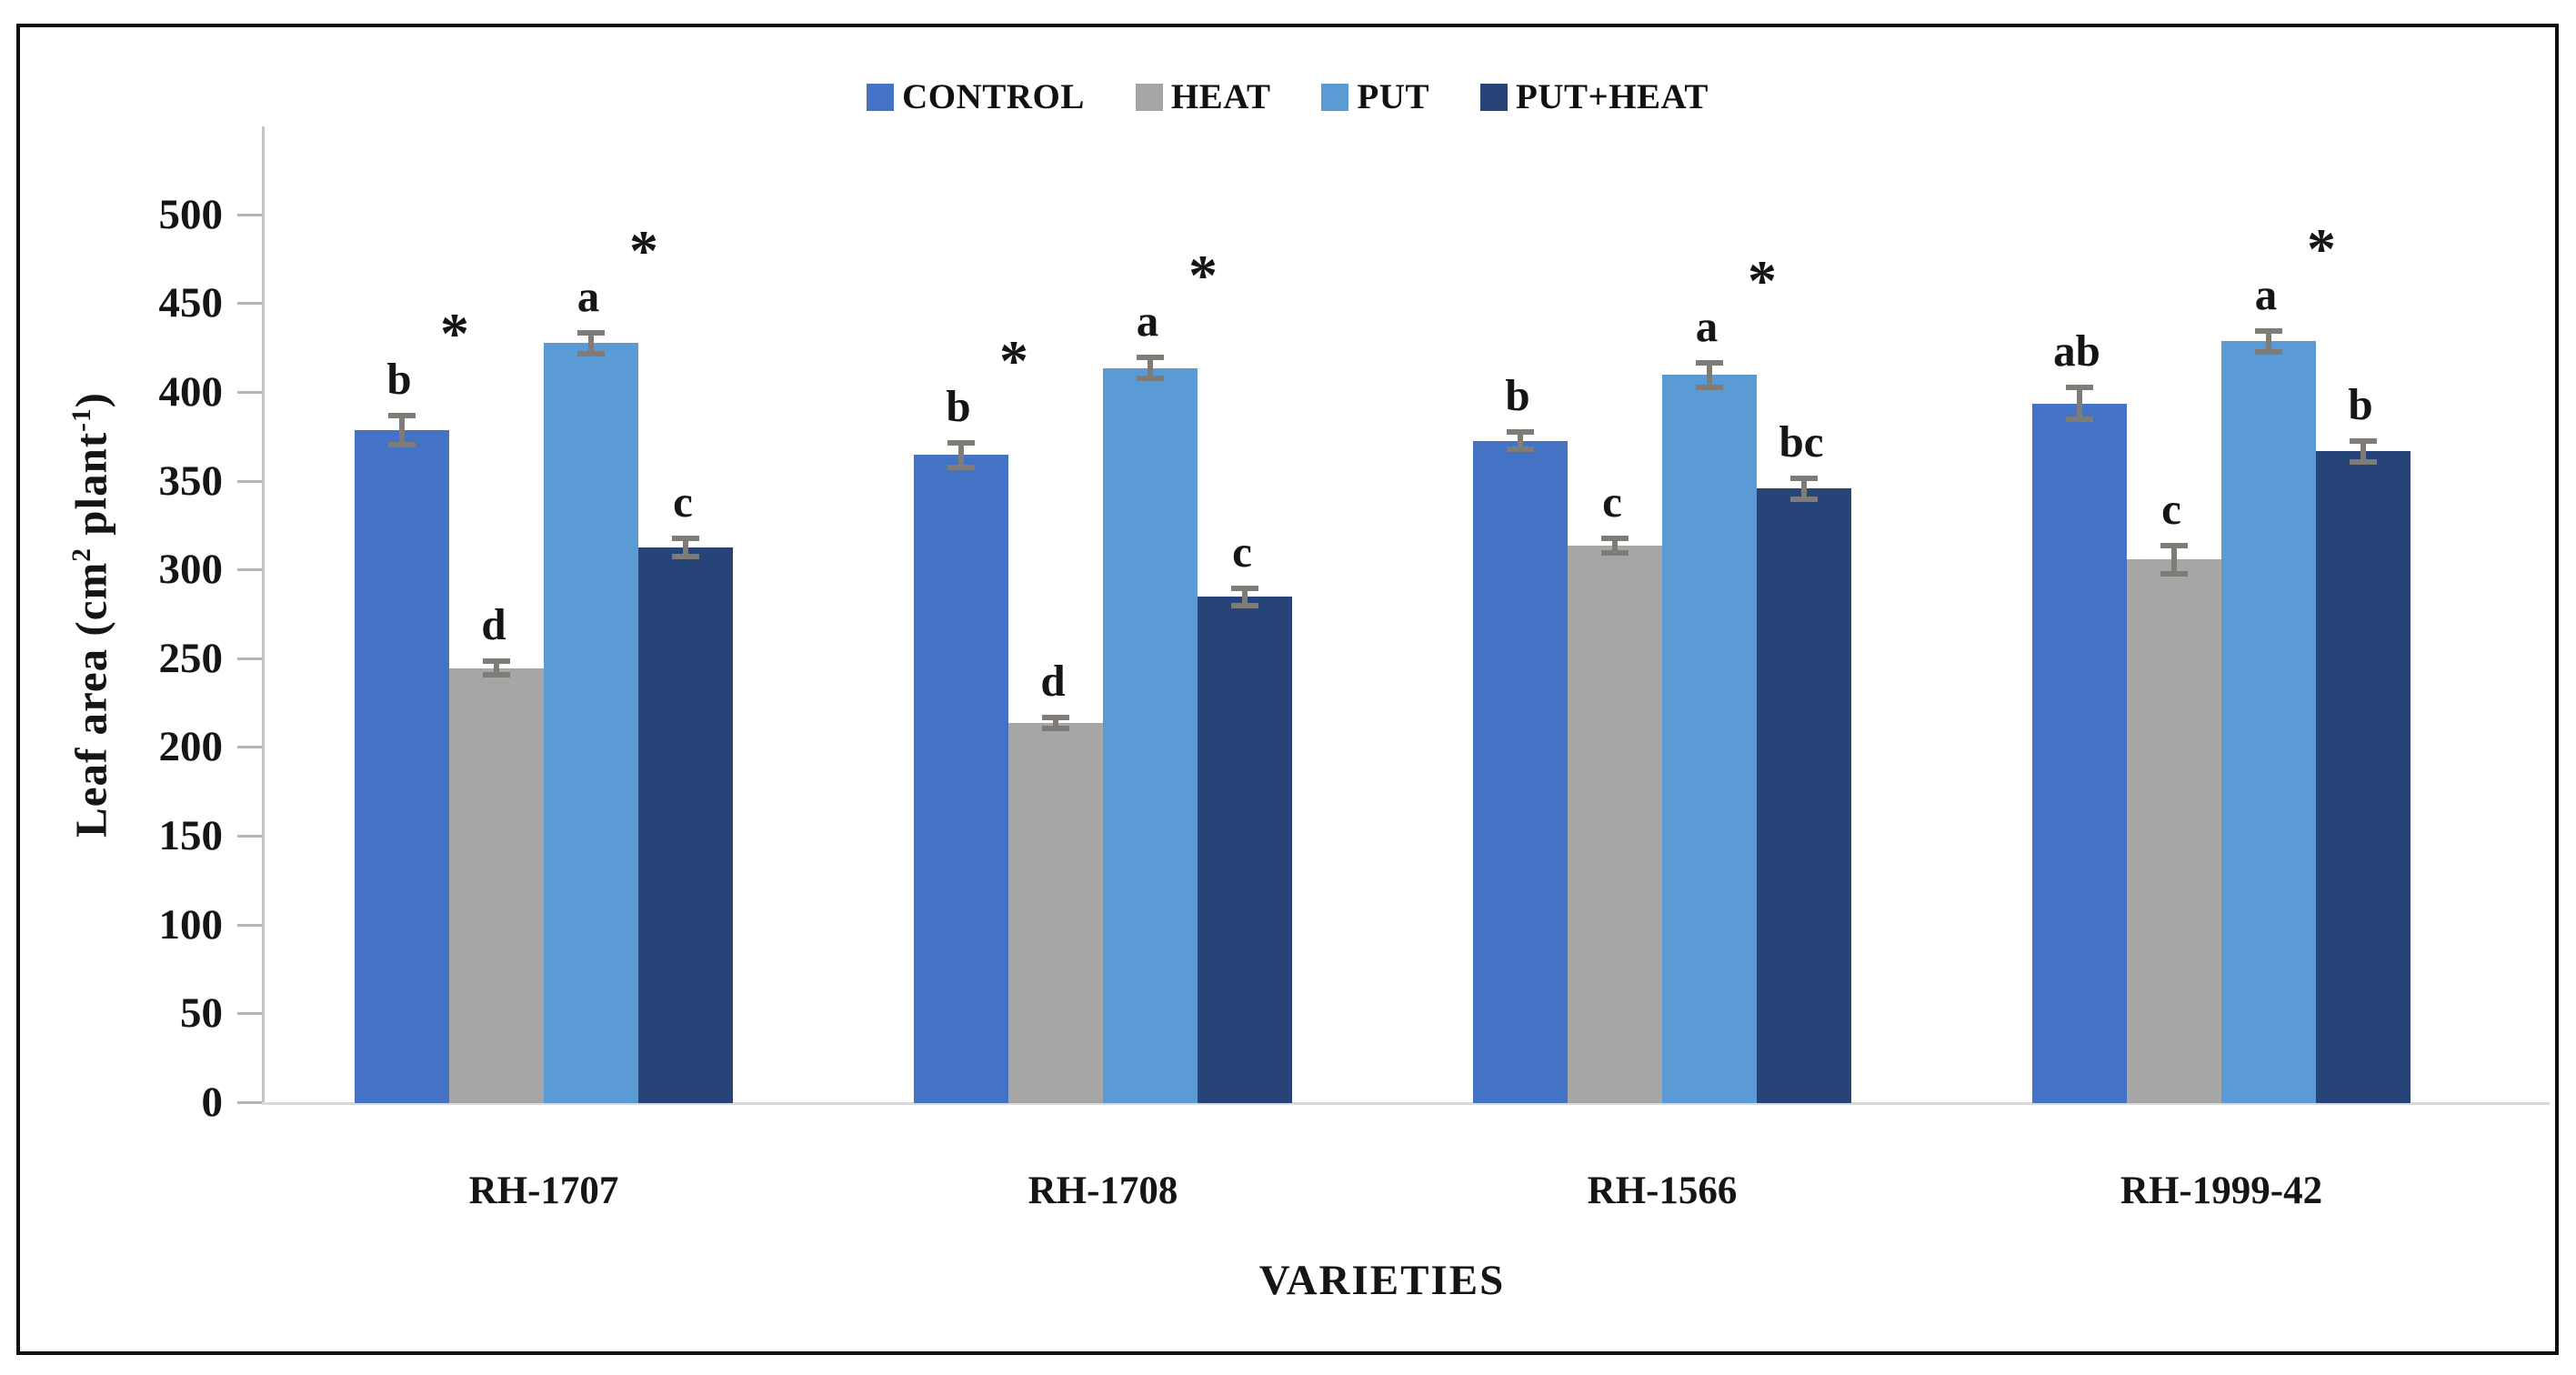 This screenshot has width=2576, height=1375. Describe the element at coordinates (82, 420) in the screenshot. I see `y-axis-title-superscript: -1` at that location.